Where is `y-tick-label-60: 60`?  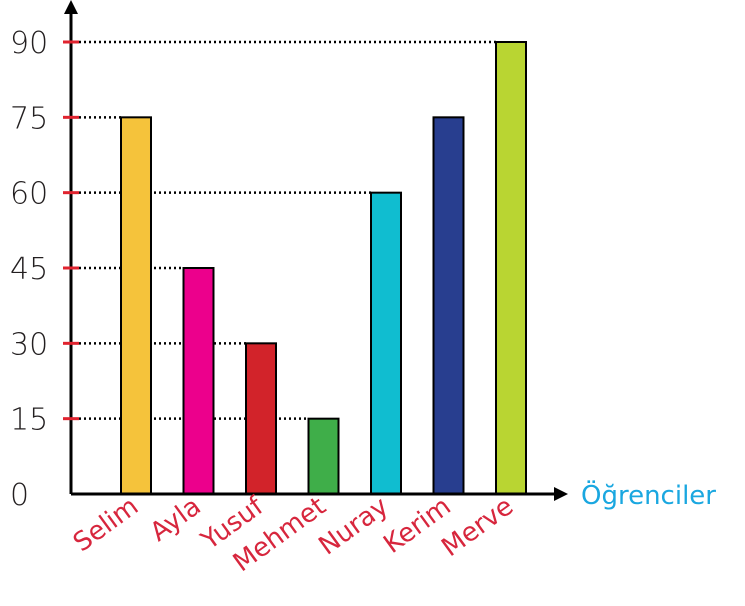
y-tick-label-60: 60 is located at coordinates (29, 194).